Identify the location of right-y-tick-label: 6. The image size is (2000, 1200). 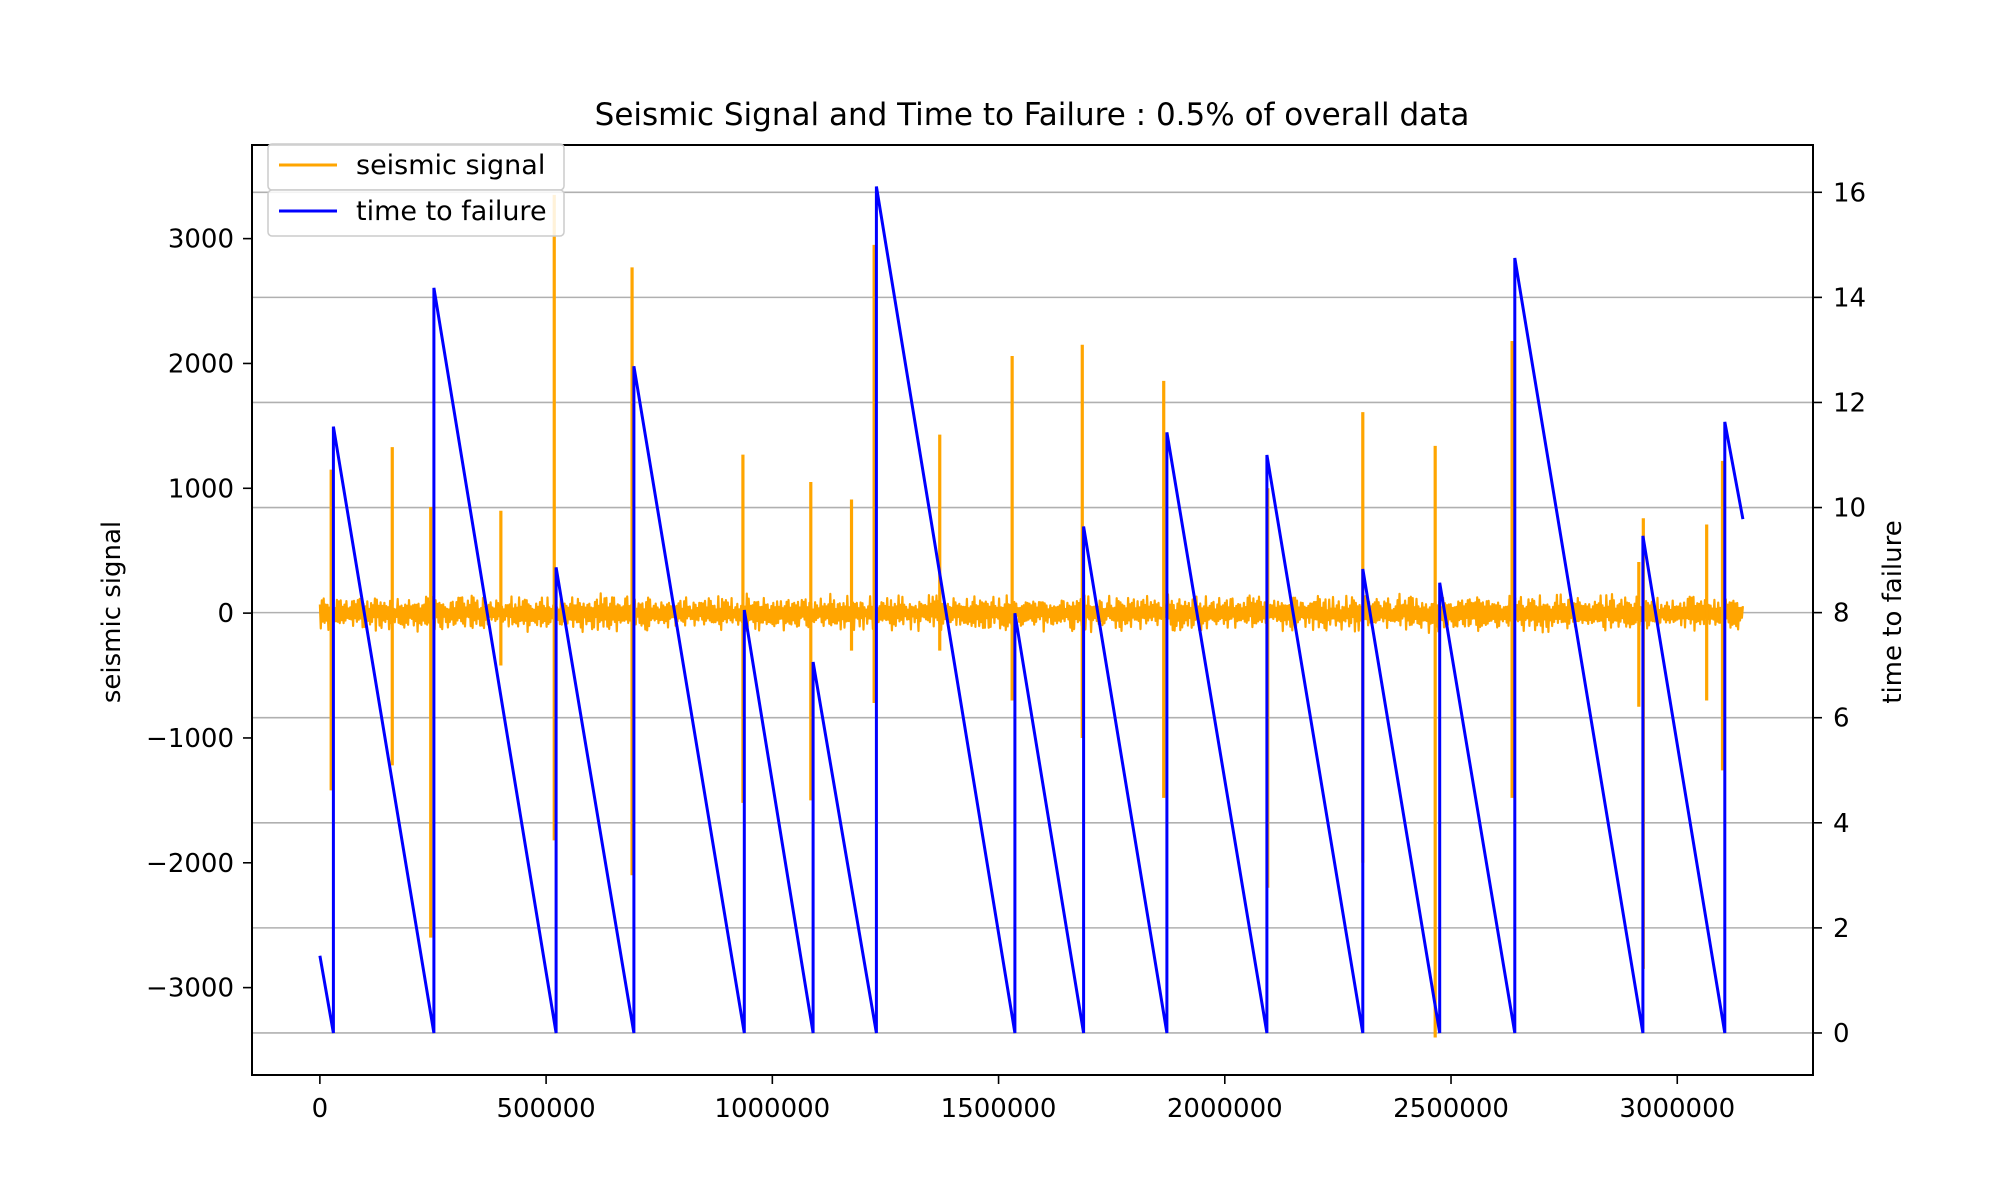
(1841, 719).